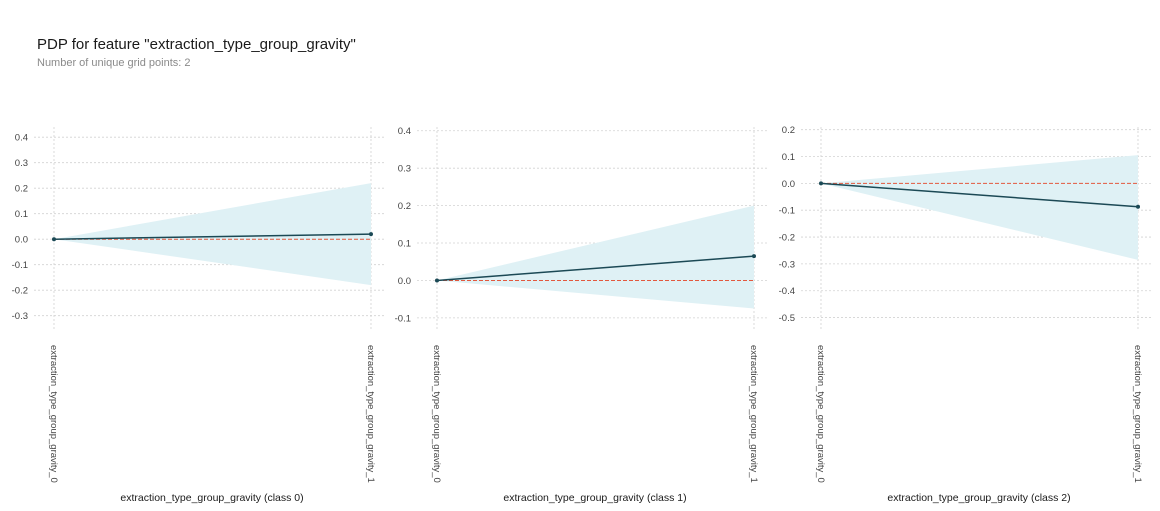 The image size is (1160, 511). I want to click on x-axis-label: extraction_type_group_gravity (class 1), so click(594, 498).